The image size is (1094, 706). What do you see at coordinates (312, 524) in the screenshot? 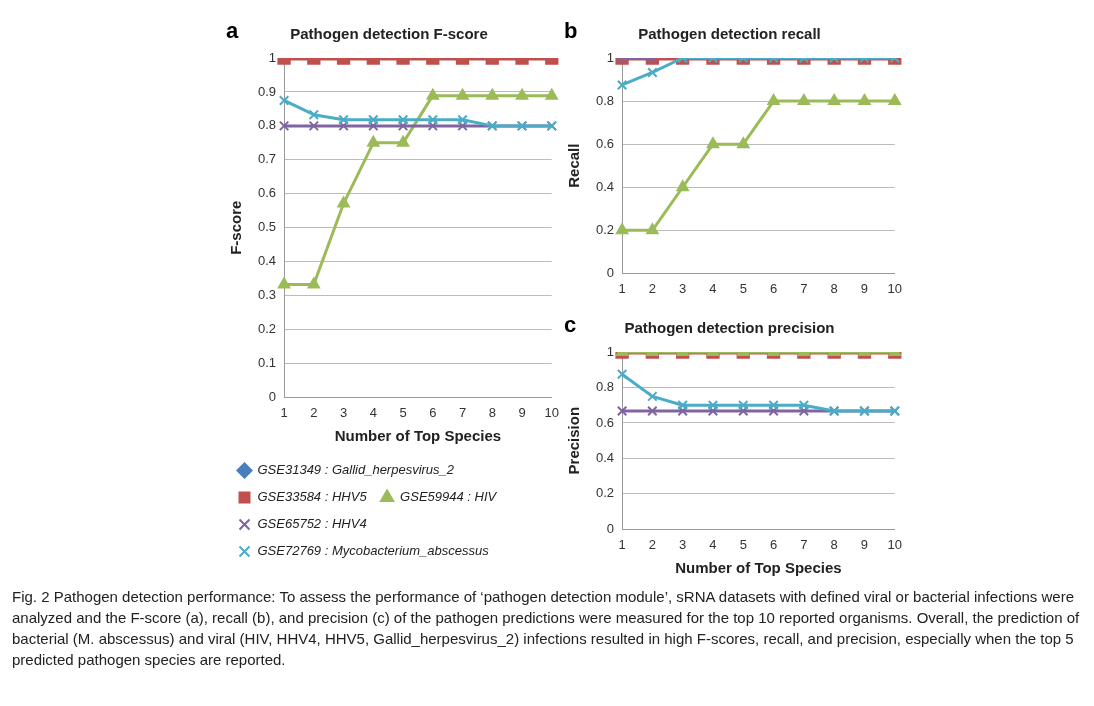
I see `legend-label: GSE65752 : HHV4` at bounding box center [312, 524].